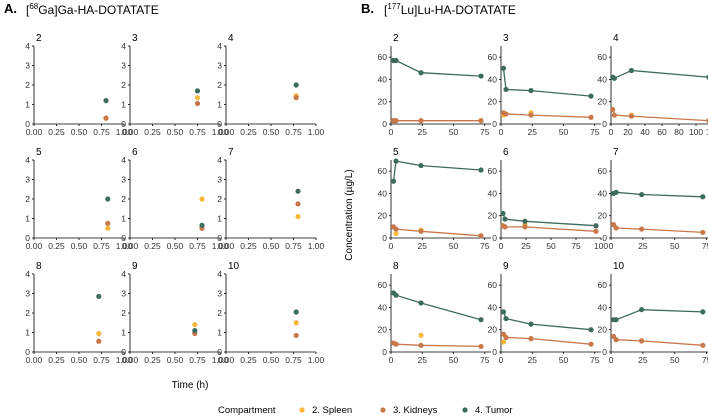 This screenshot has width=708, height=419. What do you see at coordinates (465, 410) in the screenshot?
I see `legend-marker-tumor` at bounding box center [465, 410].